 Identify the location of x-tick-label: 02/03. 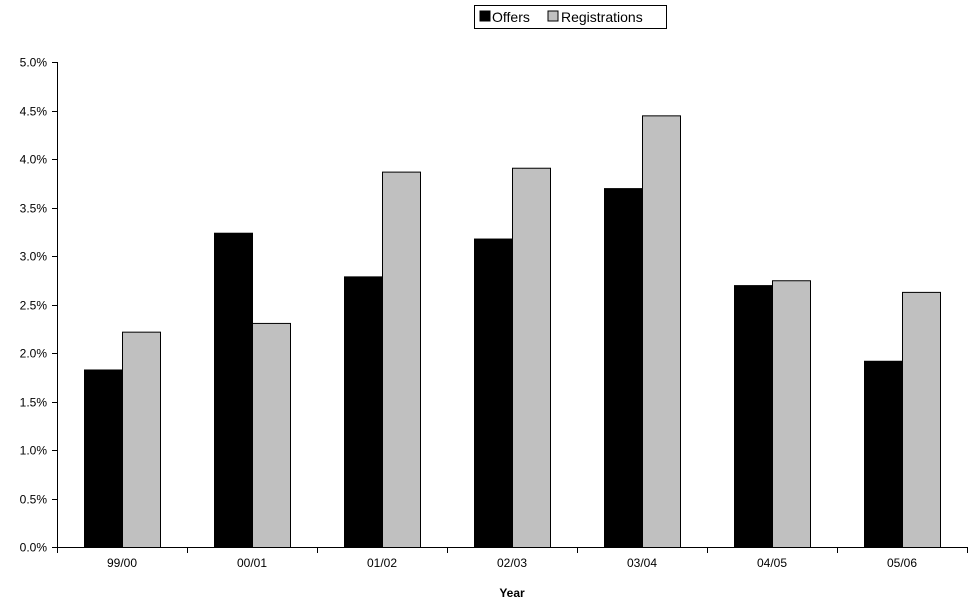
(512, 563).